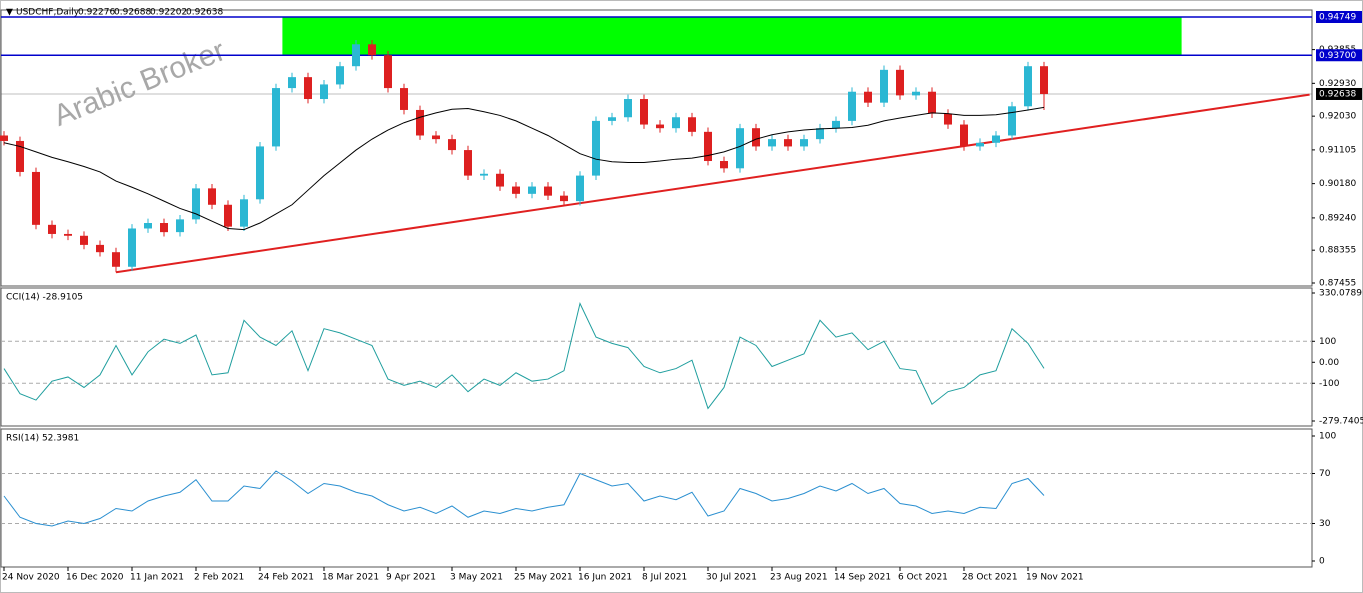 The height and width of the screenshot is (593, 1363). What do you see at coordinates (9, 13) in the screenshot?
I see `header-arrow: ▼` at bounding box center [9, 13].